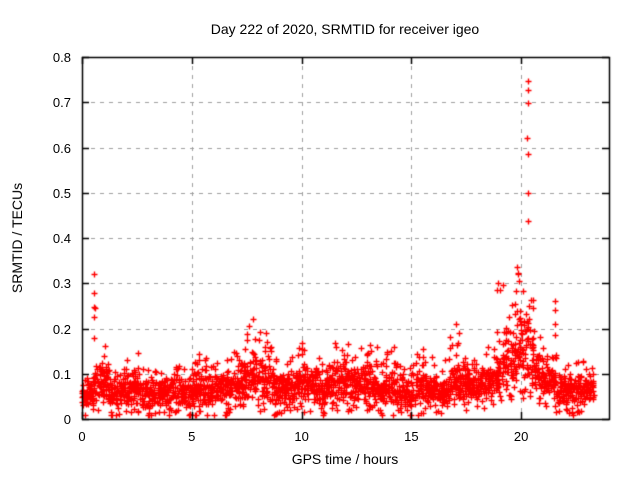  What do you see at coordinates (61, 148) in the screenshot?
I see `y-tick-label: 0.6` at bounding box center [61, 148].